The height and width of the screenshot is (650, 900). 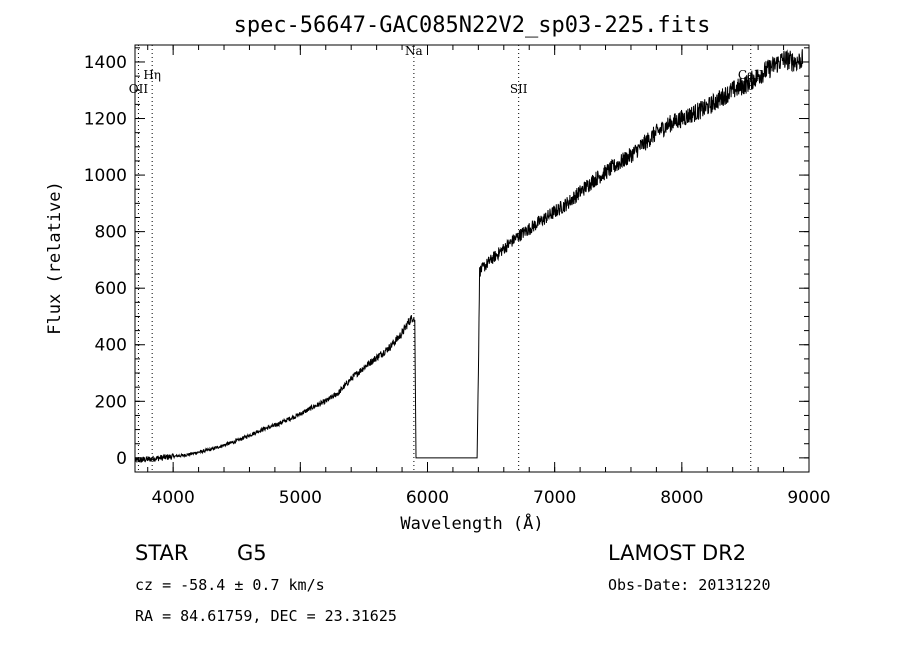 What do you see at coordinates (139, 89) in the screenshot?
I see `line-marker-label: OII` at bounding box center [139, 89].